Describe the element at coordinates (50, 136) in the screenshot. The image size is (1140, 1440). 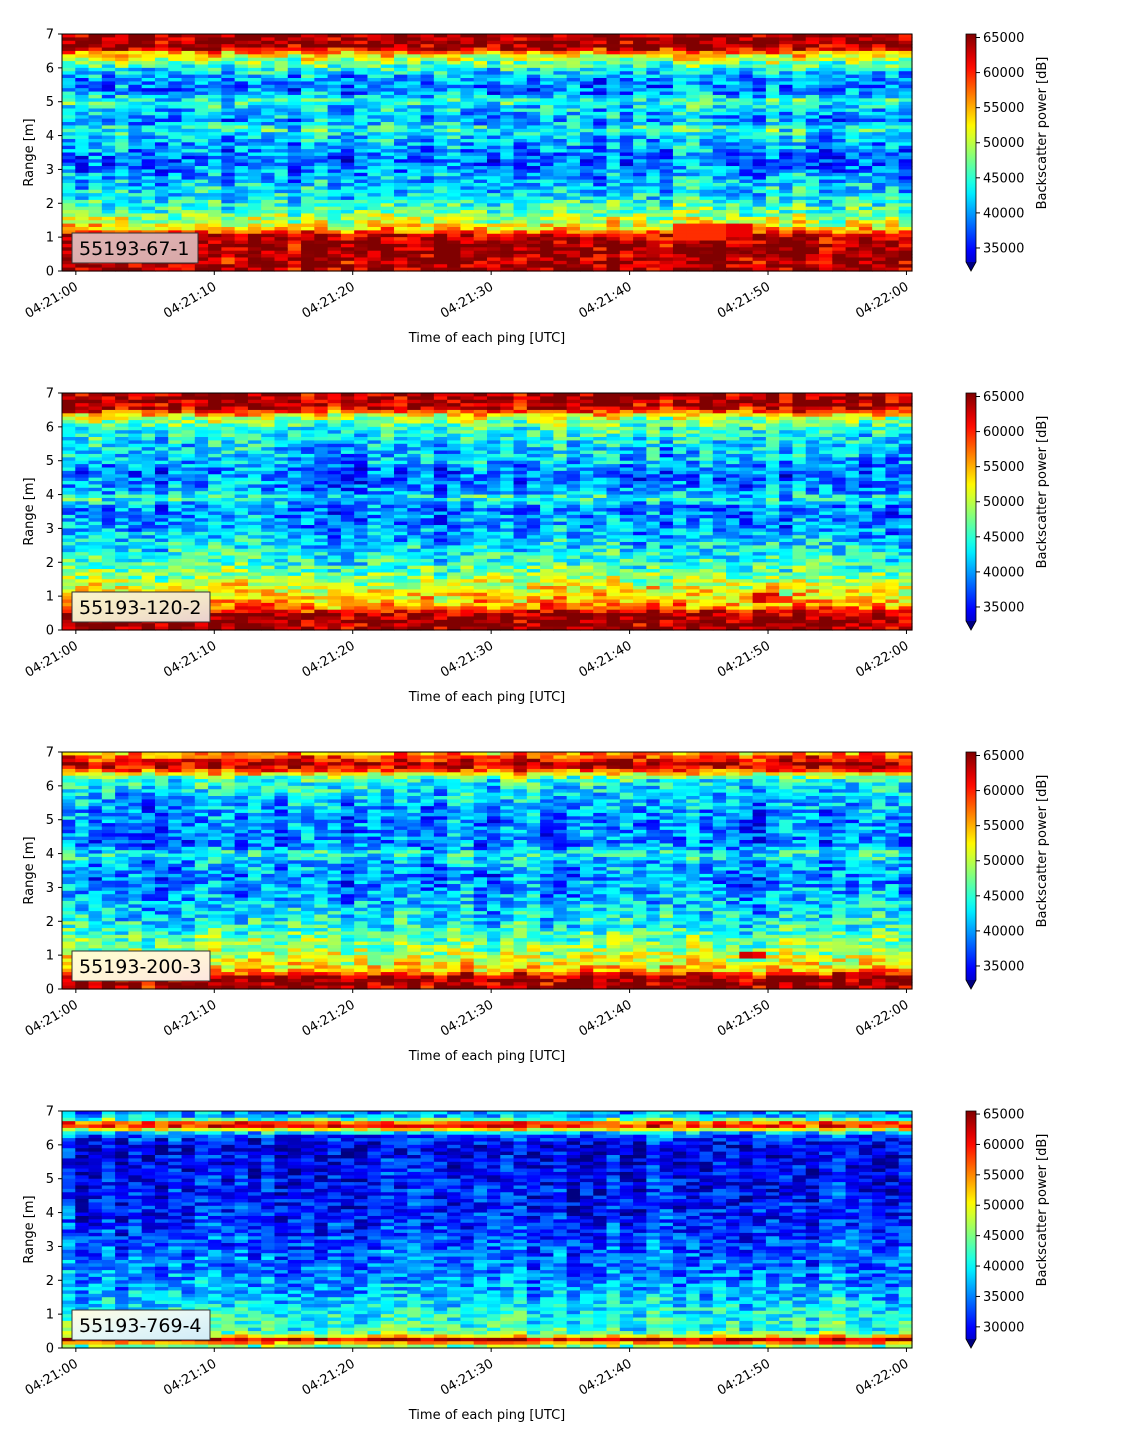
I see `y-tick-label: 4` at that location.